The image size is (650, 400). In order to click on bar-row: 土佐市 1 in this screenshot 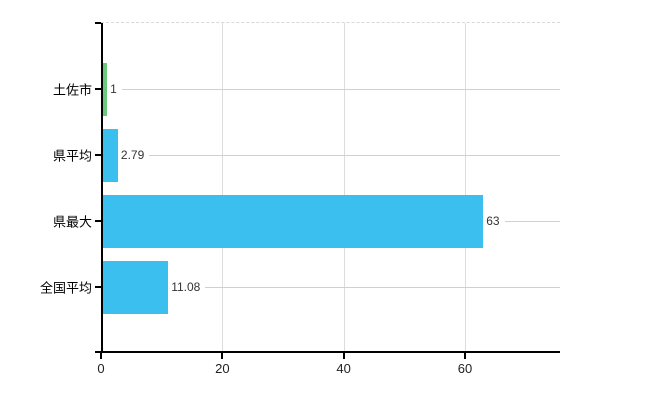, I will do `click(306, 89)`.